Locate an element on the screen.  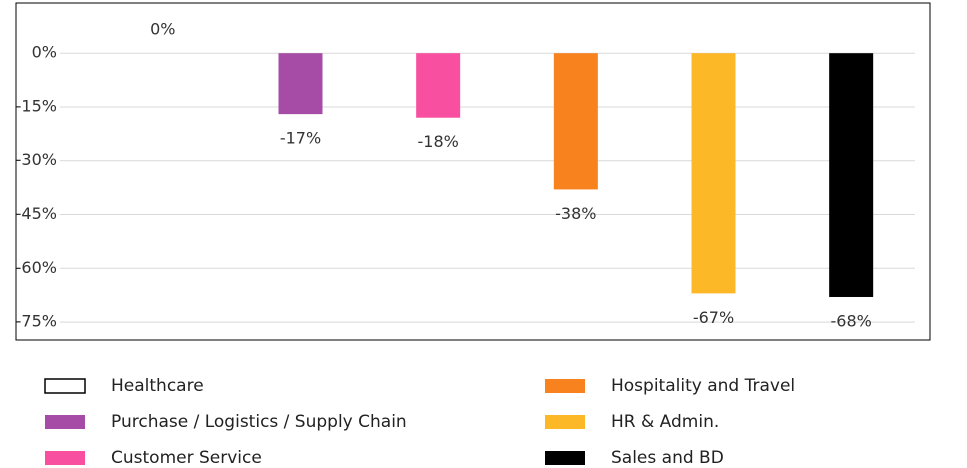
legend-label: Sales and BD is located at coordinates (667, 458).